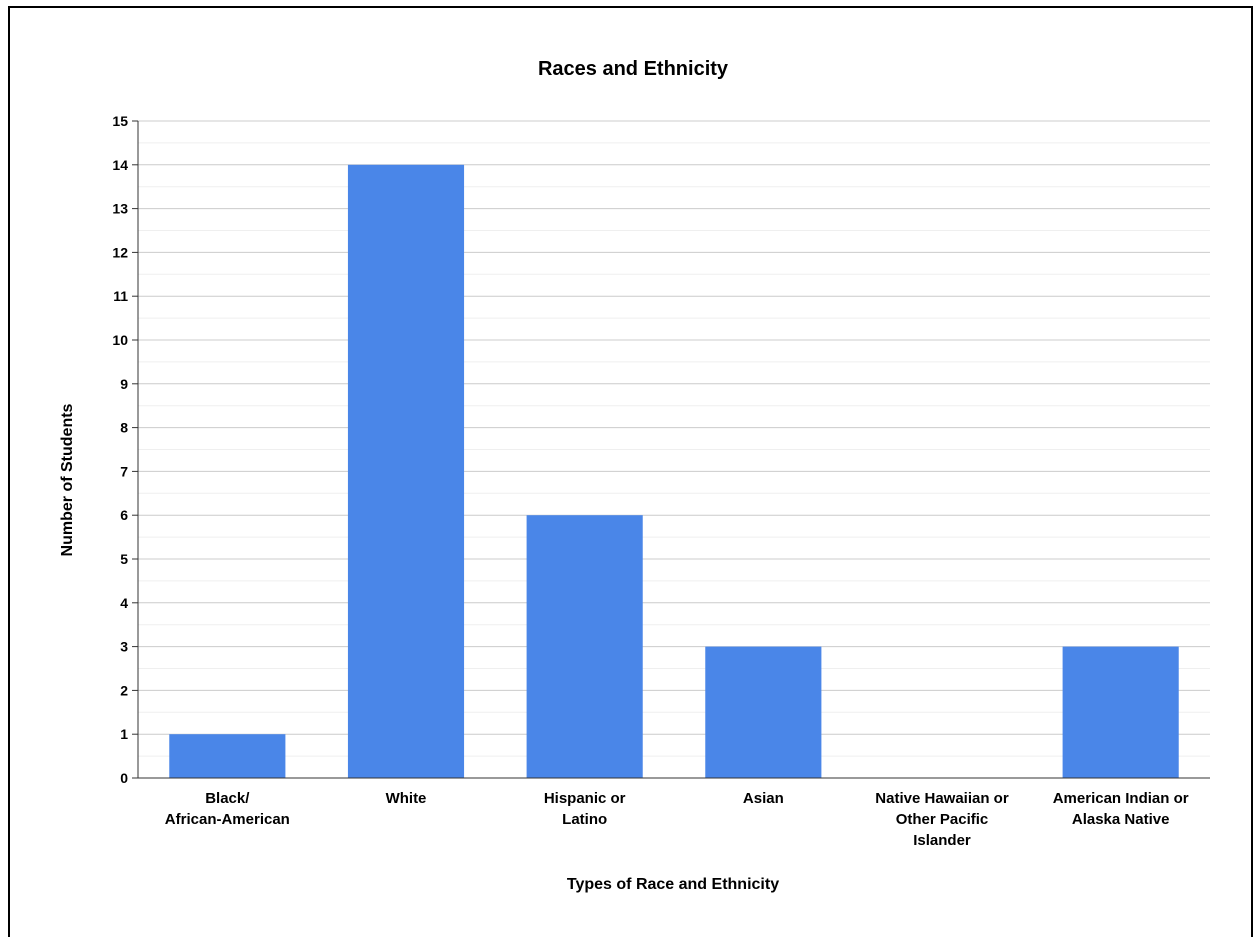 The height and width of the screenshot is (937, 1253). What do you see at coordinates (673, 884) in the screenshot?
I see `x-axis-title: Types of Race and Ethnicity` at bounding box center [673, 884].